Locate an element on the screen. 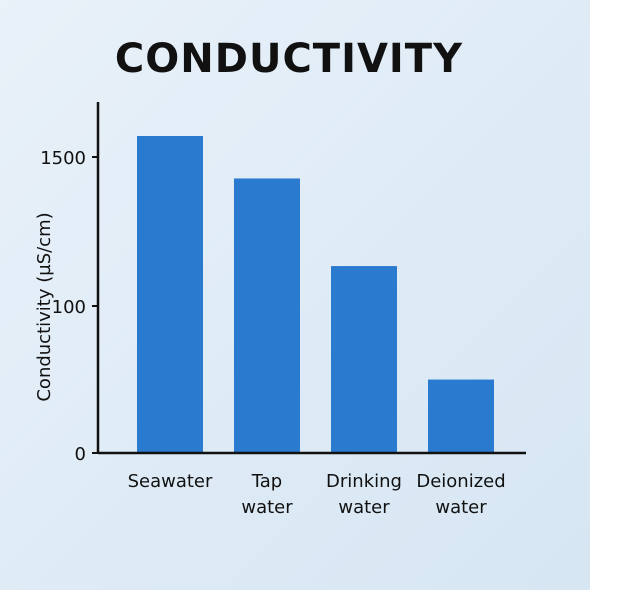 Image resolution: width=636 pixels, height=590 pixels. bar-tap-water is located at coordinates (267, 315).